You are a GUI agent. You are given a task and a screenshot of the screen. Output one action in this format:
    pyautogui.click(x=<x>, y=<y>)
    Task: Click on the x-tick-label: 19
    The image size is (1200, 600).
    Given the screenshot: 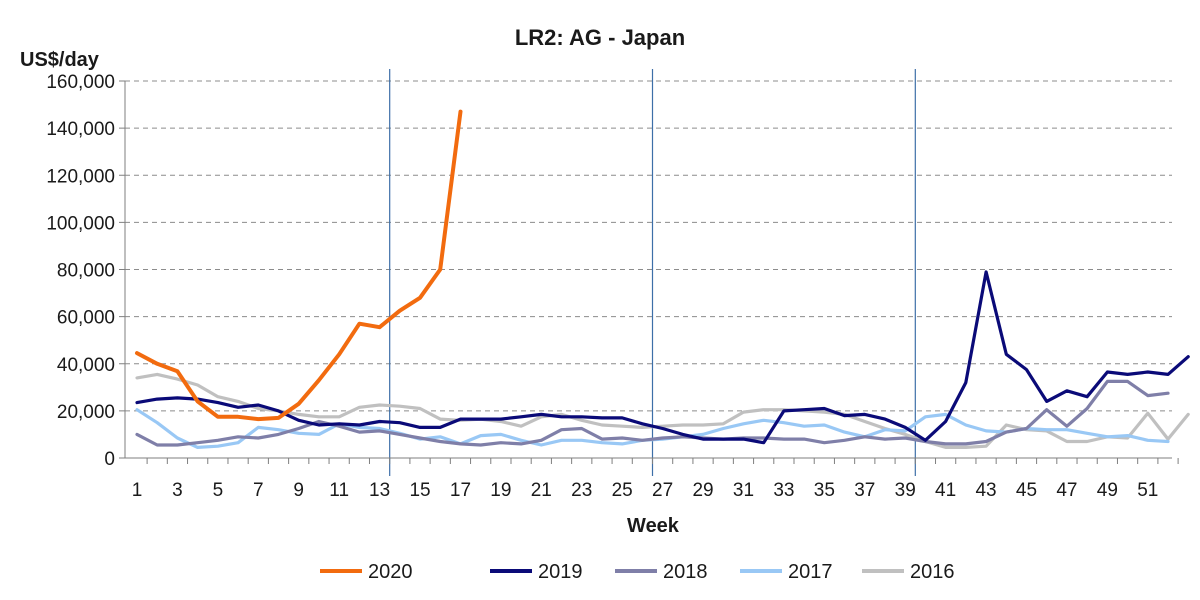 What is the action you would take?
    pyautogui.click(x=500, y=490)
    